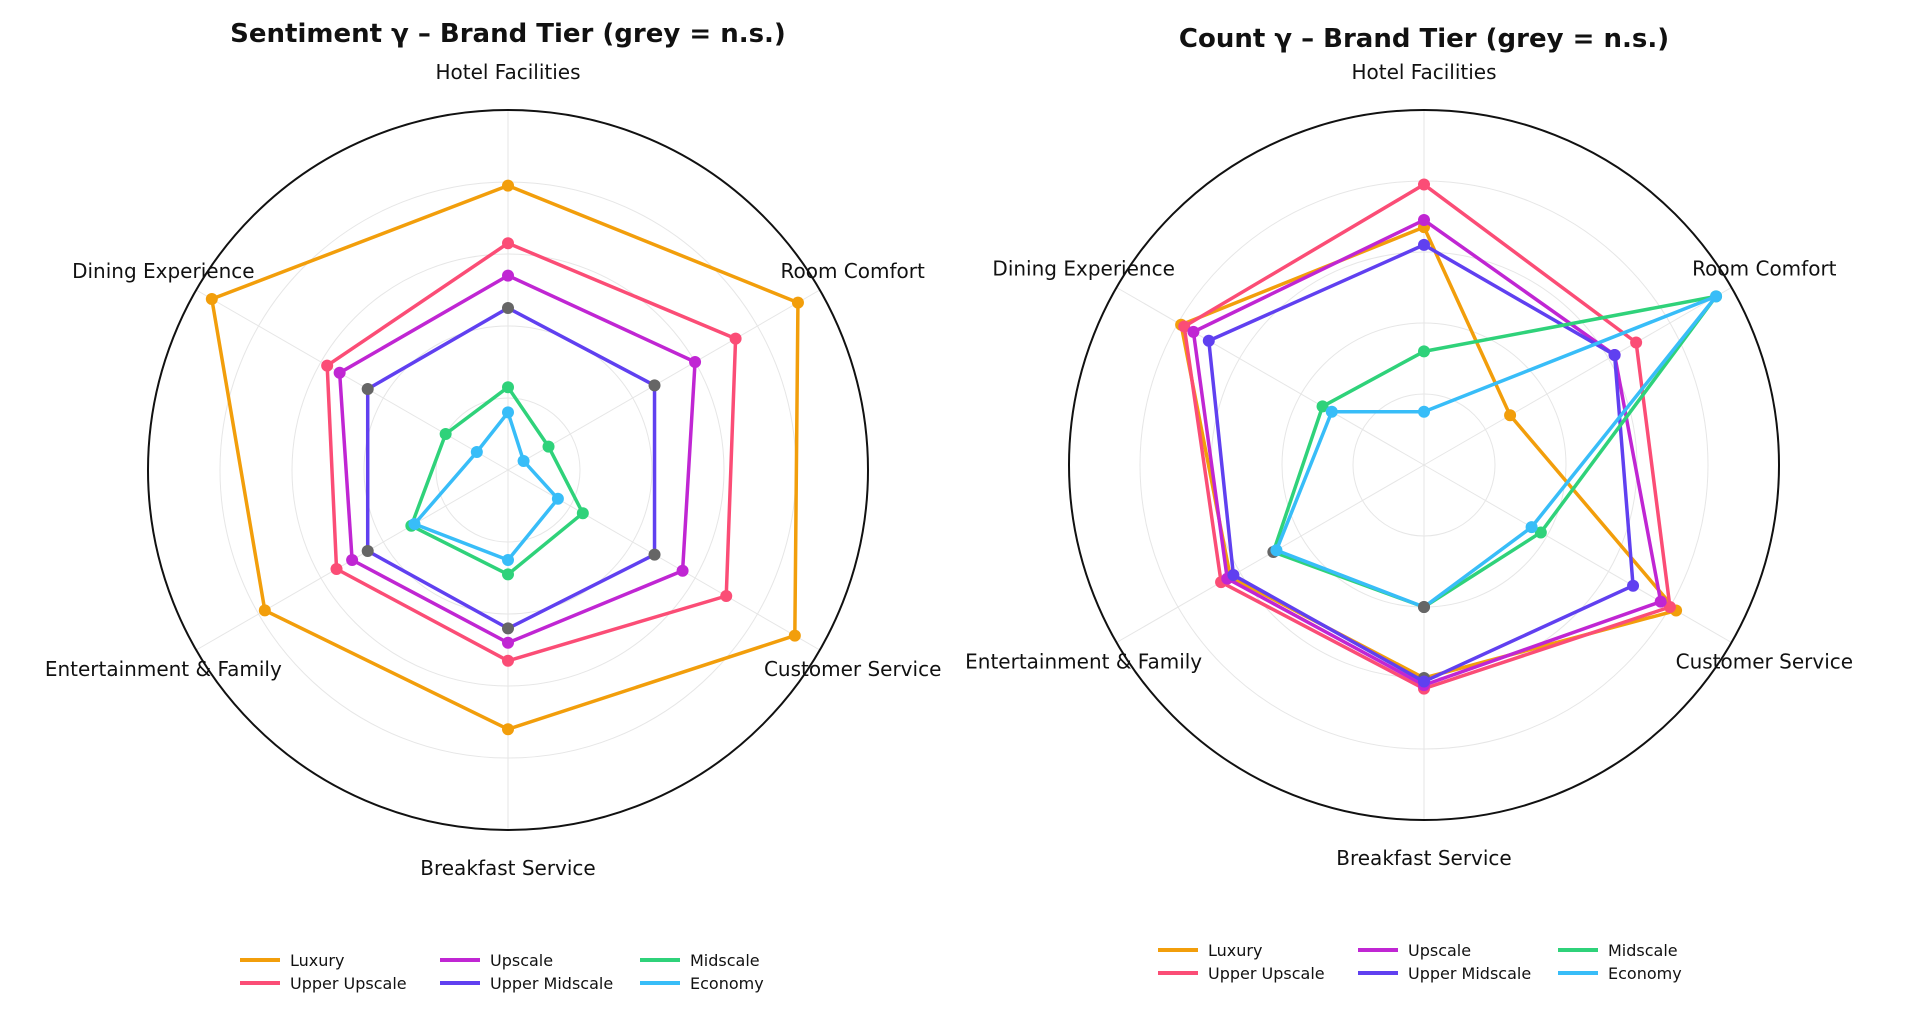  I want to click on axis-label: Entertainment & Family, so click(163, 669).